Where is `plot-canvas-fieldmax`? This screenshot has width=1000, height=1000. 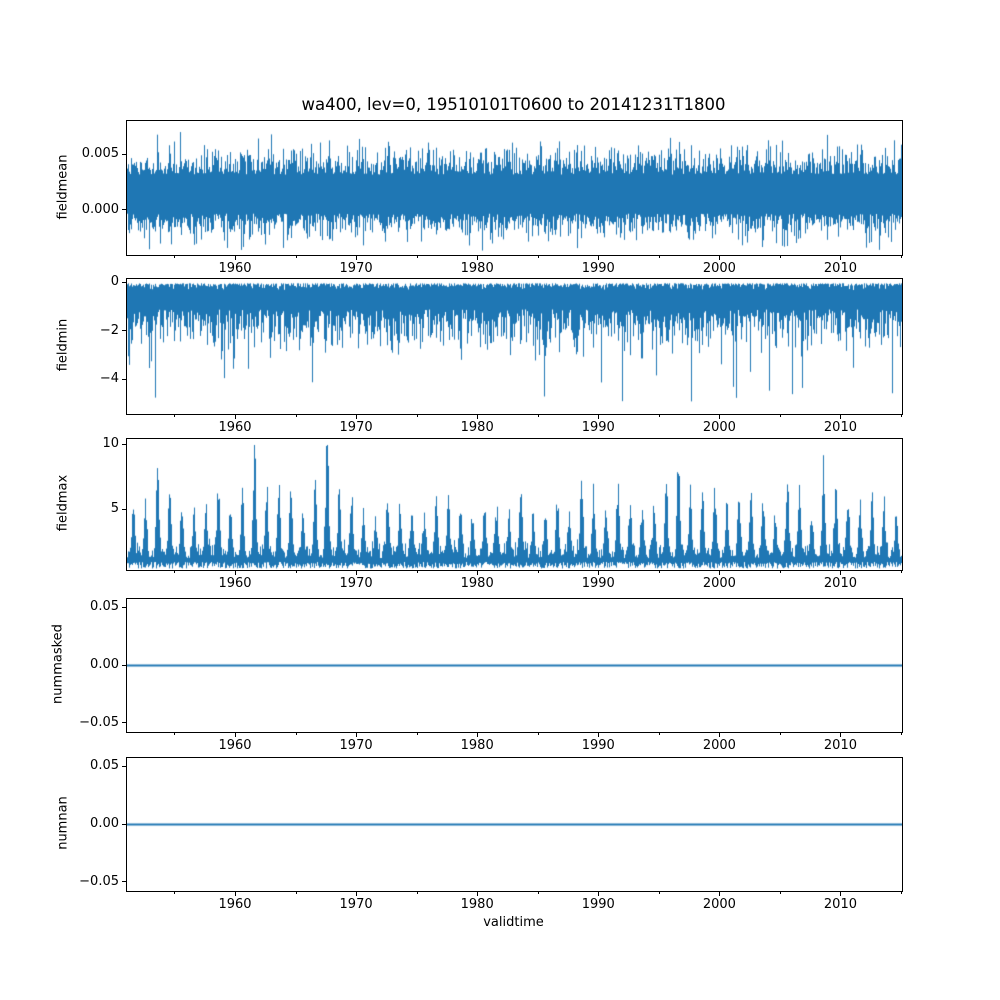 plot-canvas-fieldmax is located at coordinates (514, 504).